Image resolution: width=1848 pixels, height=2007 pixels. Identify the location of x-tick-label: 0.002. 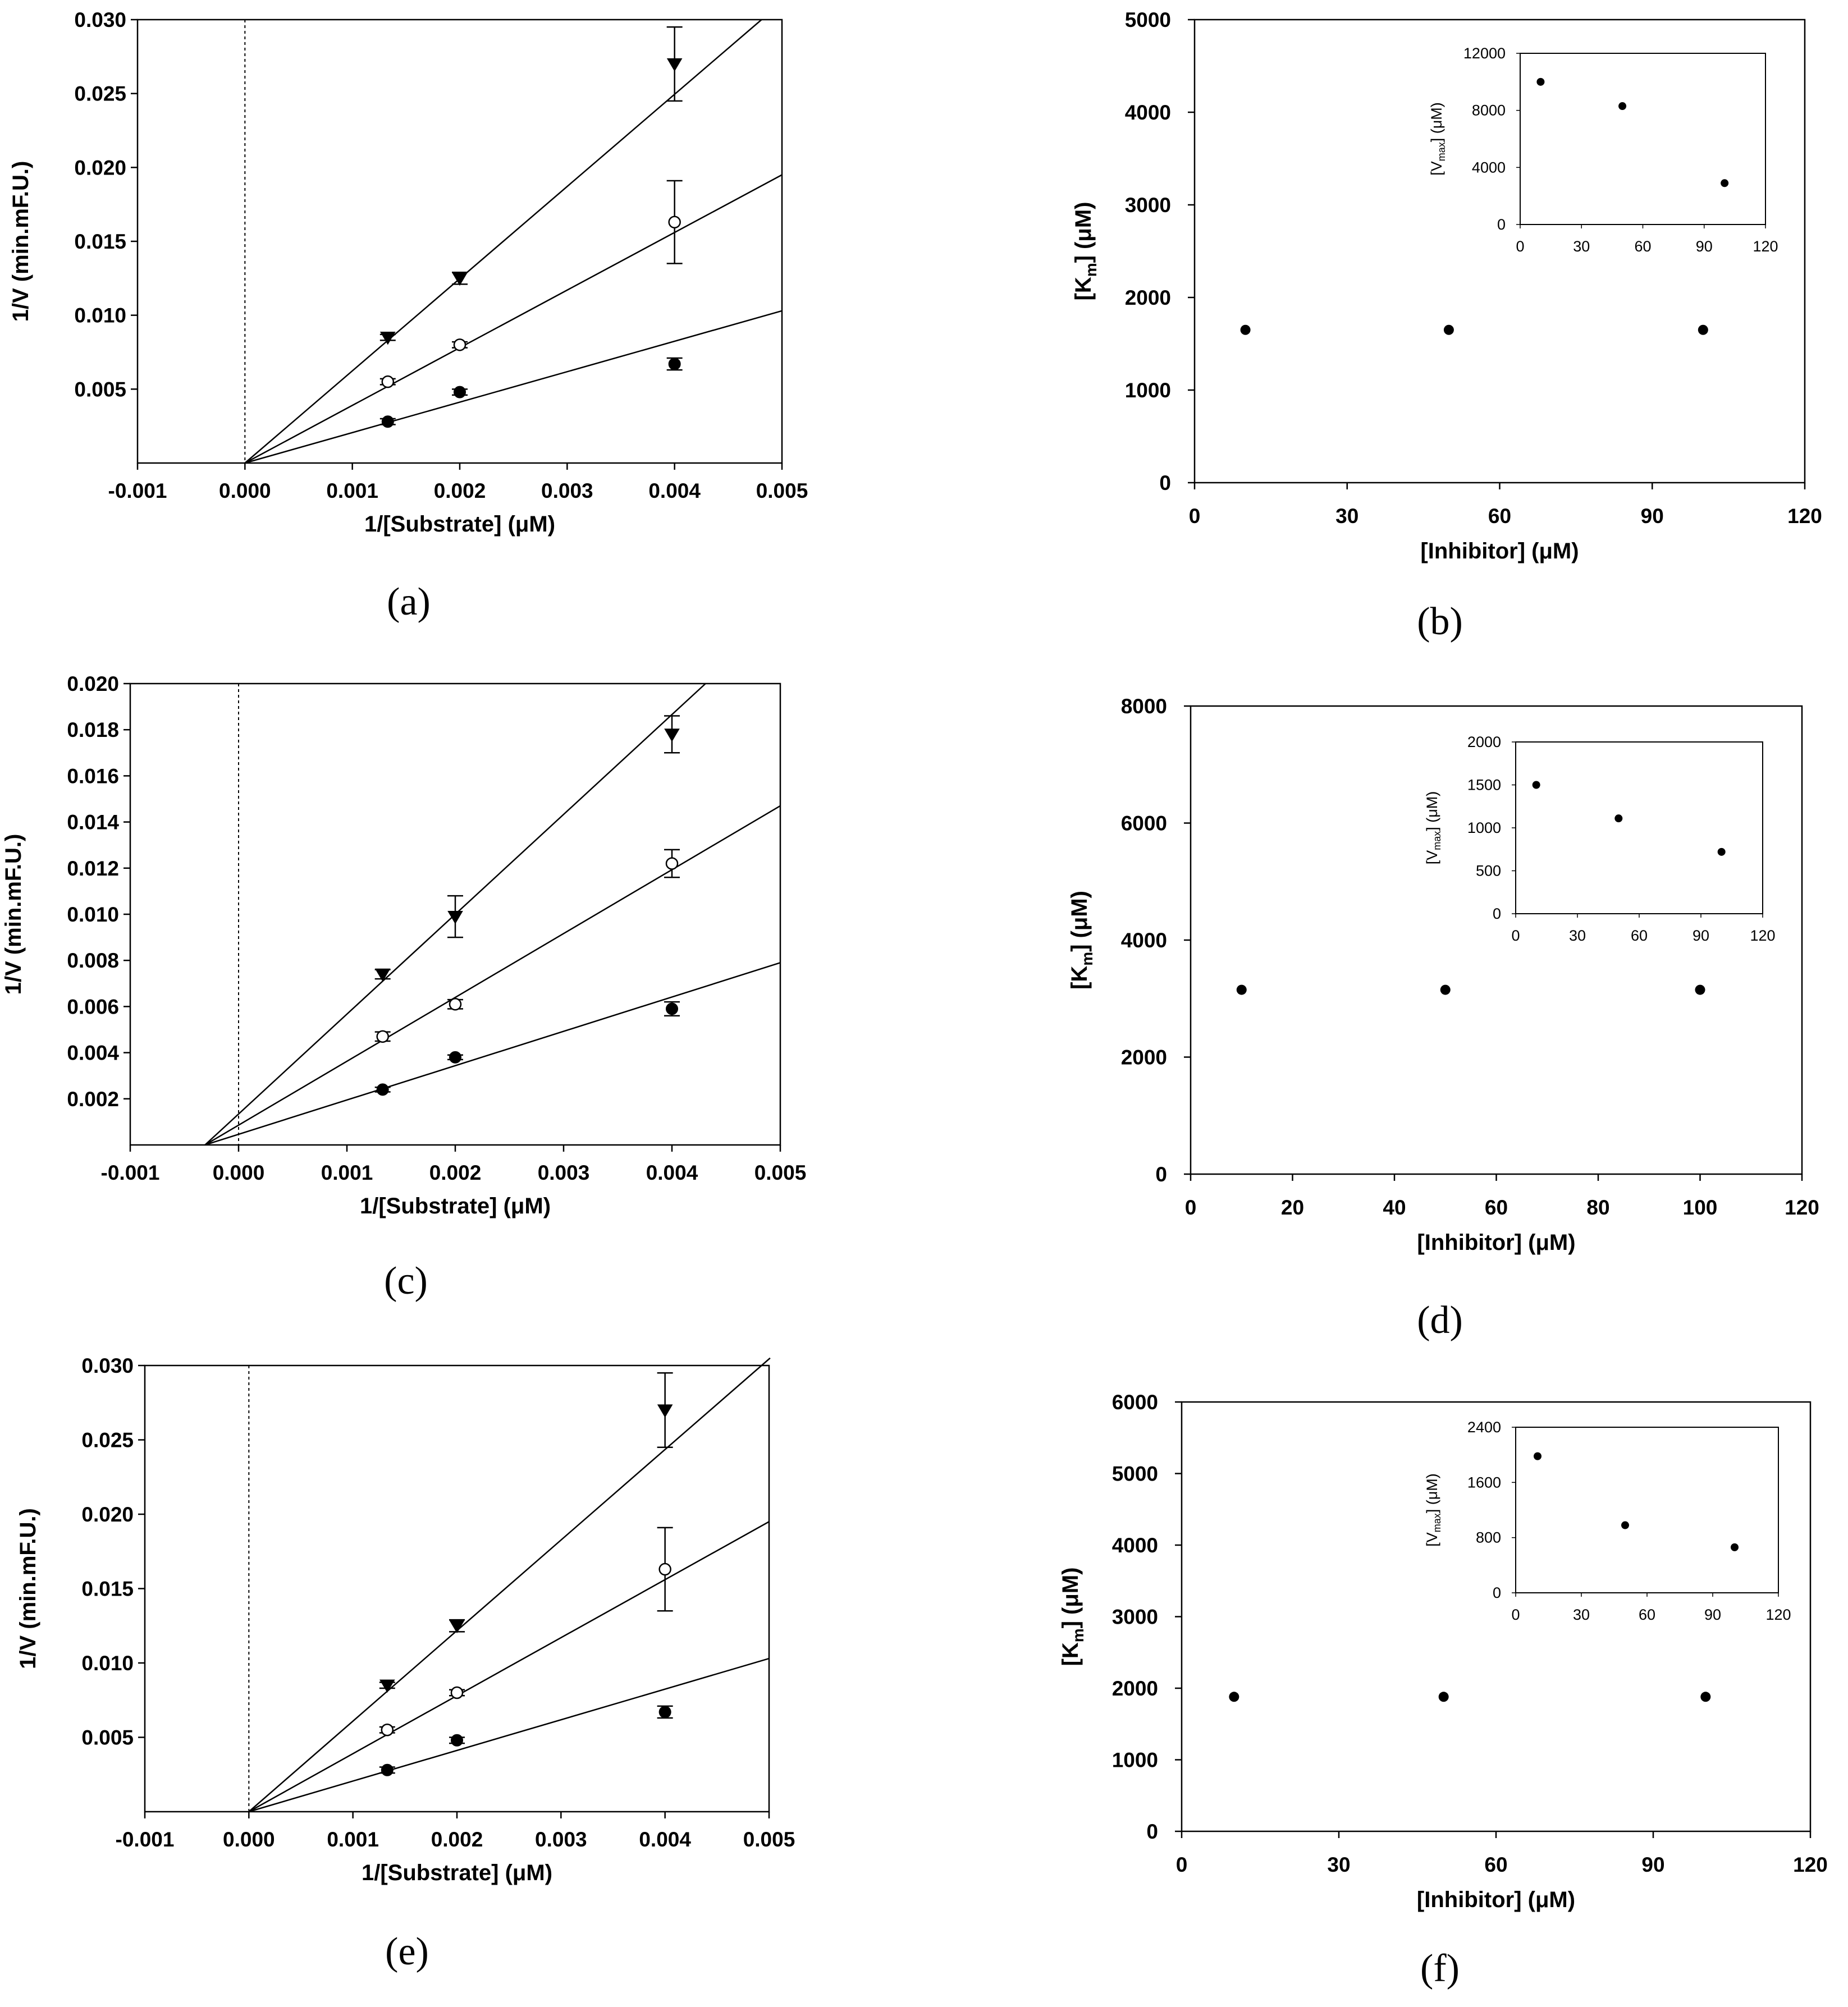
(457, 1840).